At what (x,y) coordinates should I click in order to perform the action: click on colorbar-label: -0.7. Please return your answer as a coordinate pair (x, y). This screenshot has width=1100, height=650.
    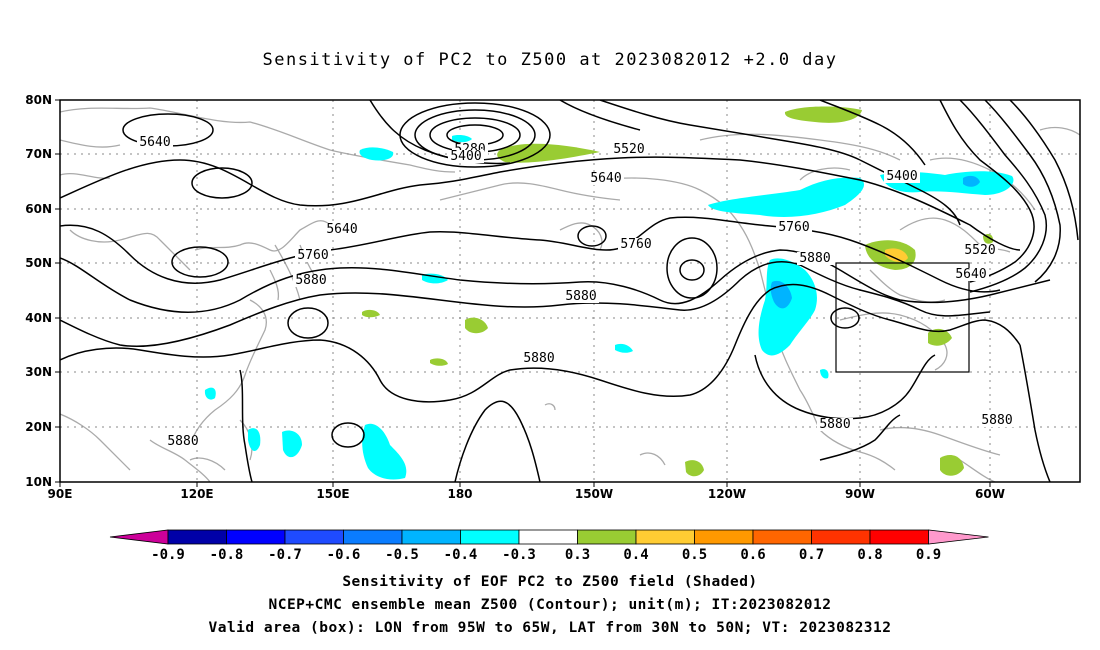
    Looking at the image, I should click on (285, 555).